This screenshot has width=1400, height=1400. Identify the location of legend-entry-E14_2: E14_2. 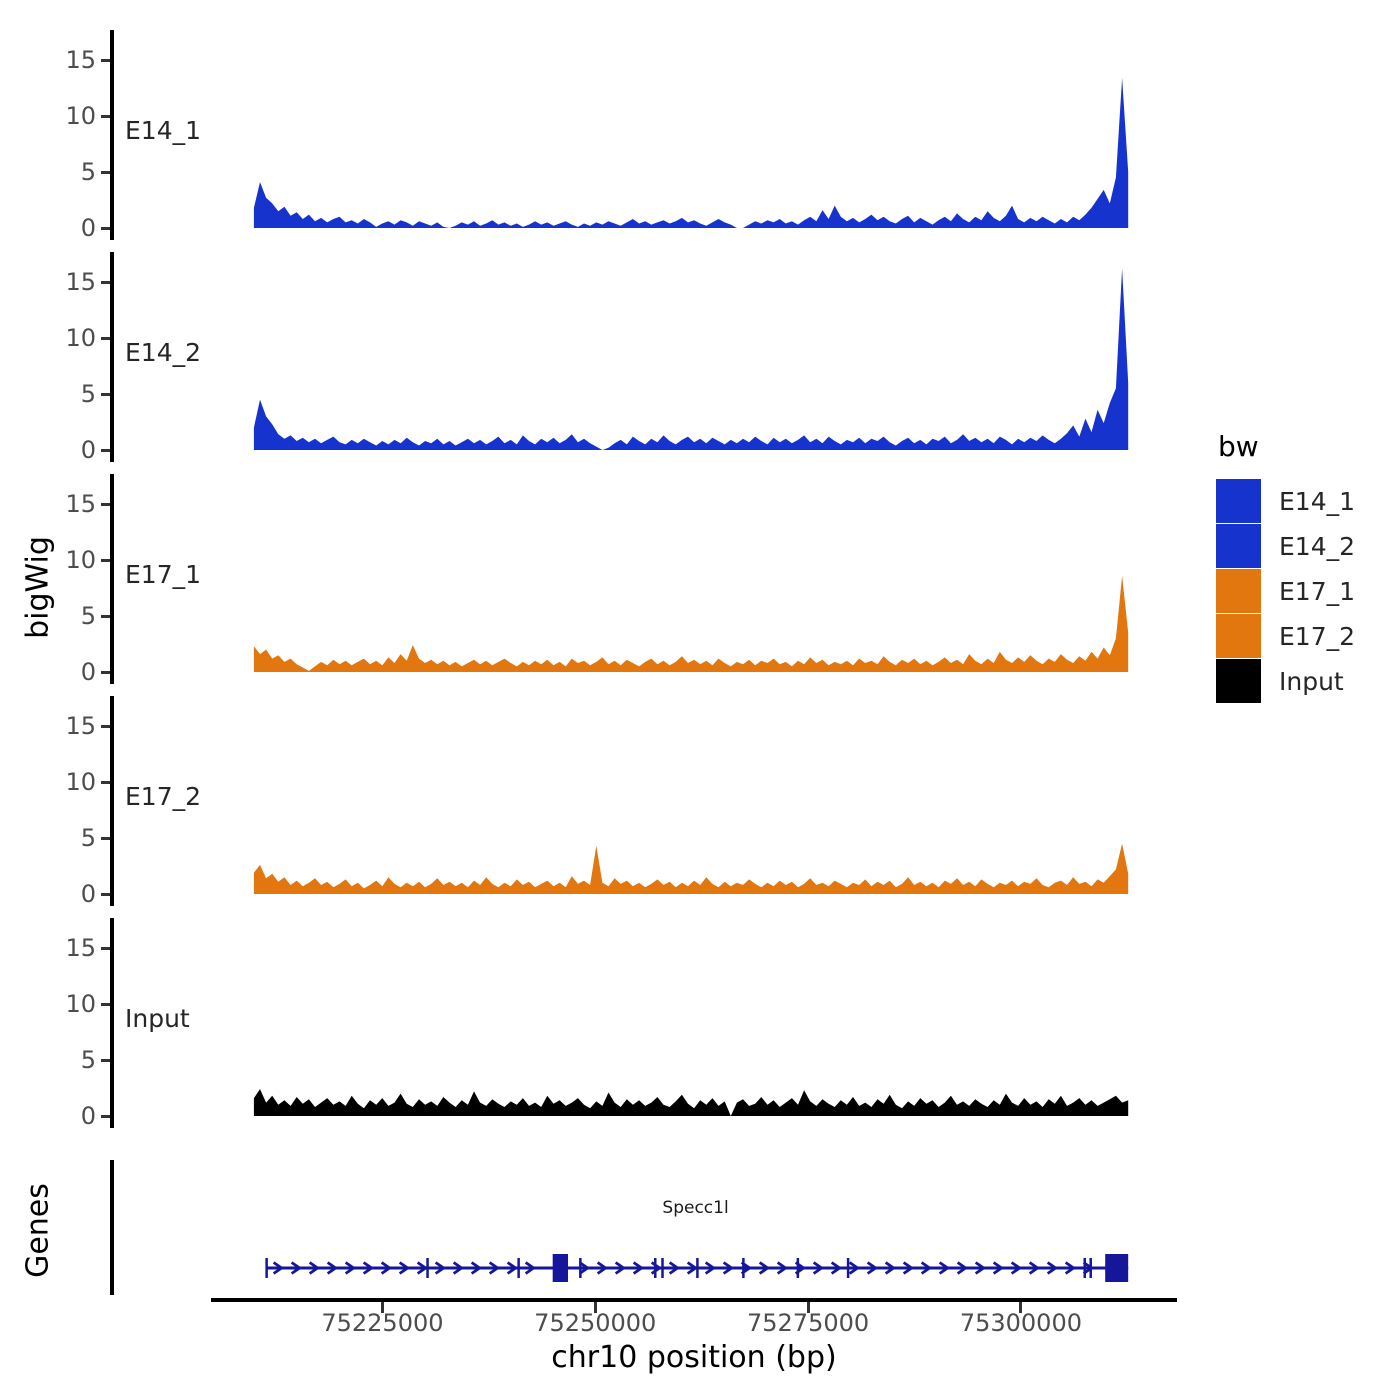
(1285, 546).